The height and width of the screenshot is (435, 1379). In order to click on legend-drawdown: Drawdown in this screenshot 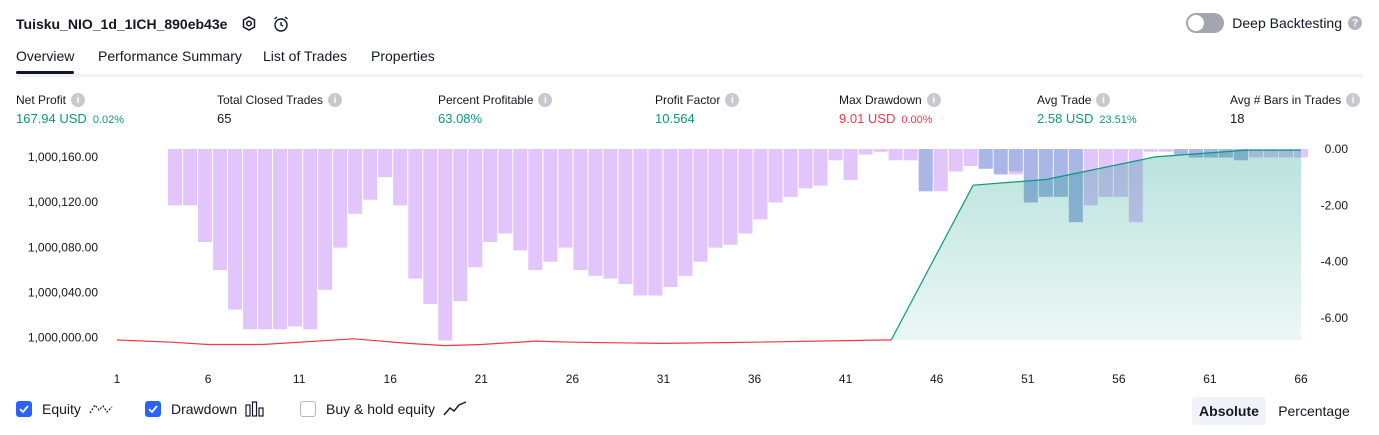, I will do `click(205, 409)`.